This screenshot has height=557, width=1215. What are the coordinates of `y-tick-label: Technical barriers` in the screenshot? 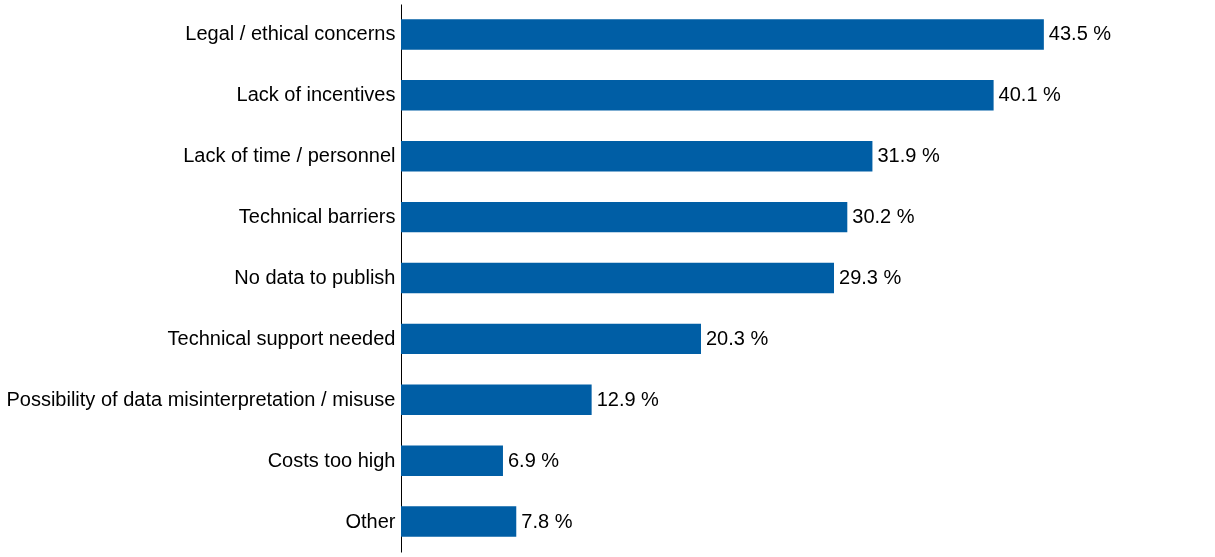 It's located at (317, 216).